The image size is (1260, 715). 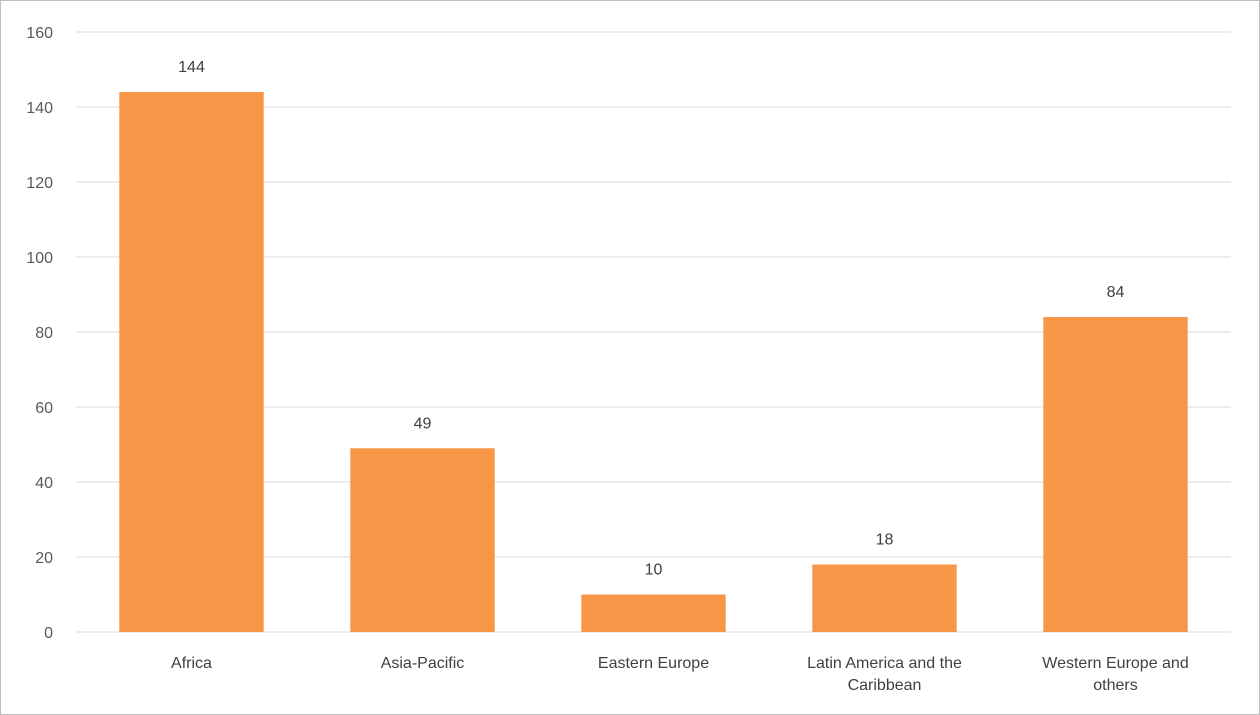 What do you see at coordinates (44, 558) in the screenshot?
I see `y-tick-label: 20` at bounding box center [44, 558].